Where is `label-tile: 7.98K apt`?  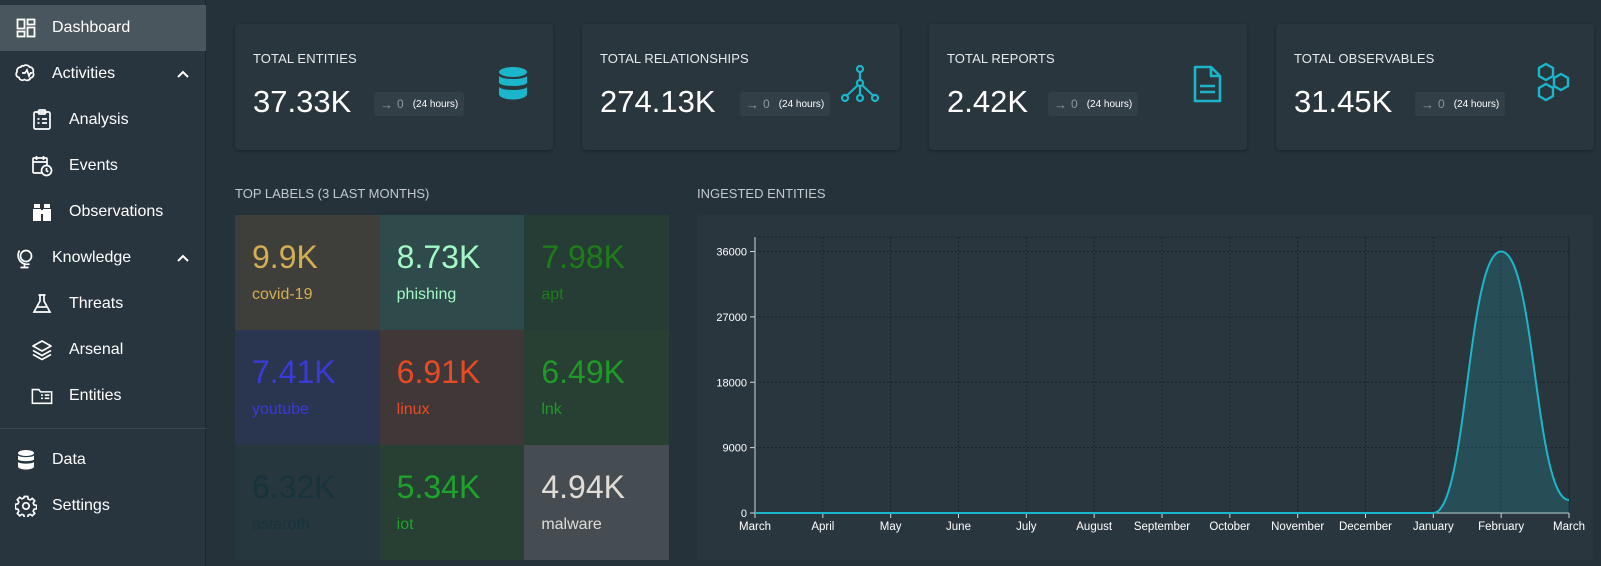
label-tile: 7.98K apt is located at coordinates (597, 272).